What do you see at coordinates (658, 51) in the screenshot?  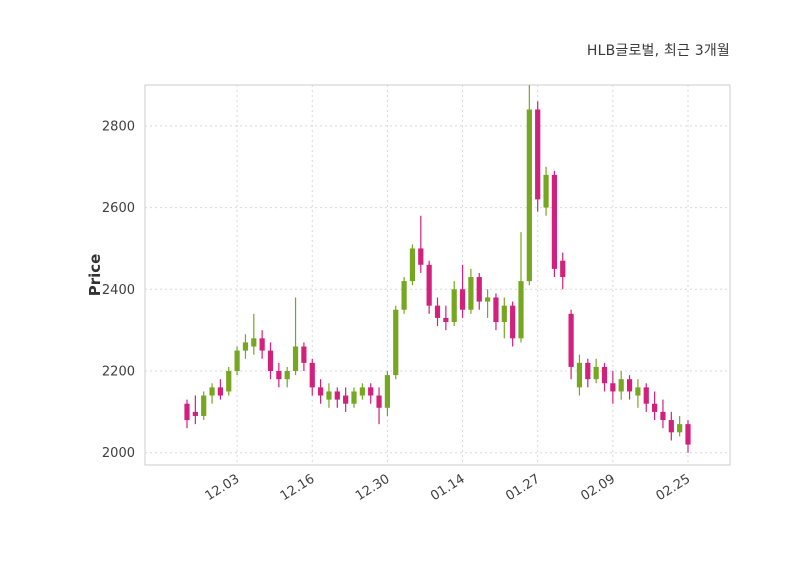 I see `chart-title: HLB글로벌, 최근 3개월` at bounding box center [658, 51].